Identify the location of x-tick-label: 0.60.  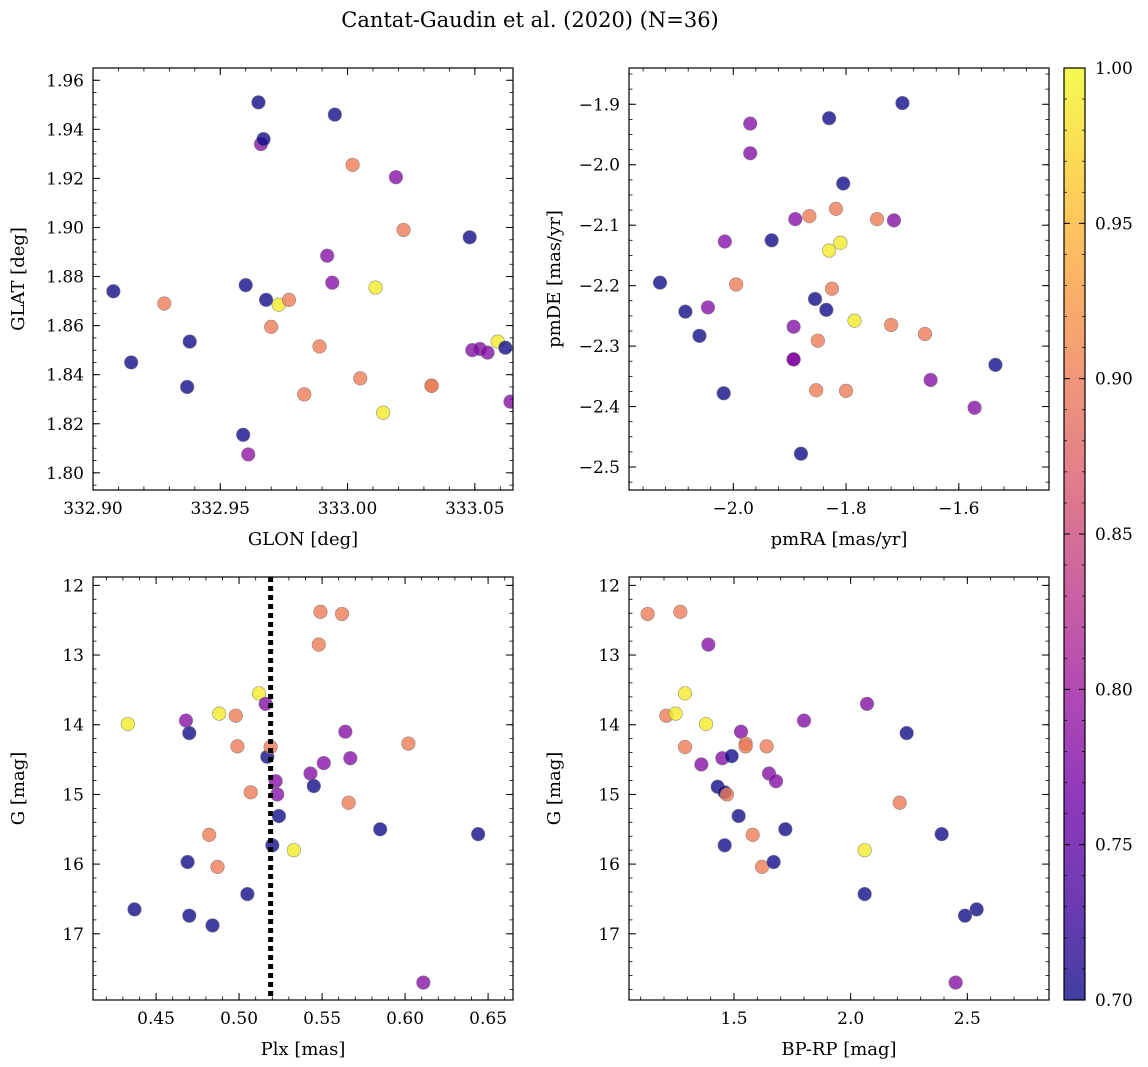
(405, 1019).